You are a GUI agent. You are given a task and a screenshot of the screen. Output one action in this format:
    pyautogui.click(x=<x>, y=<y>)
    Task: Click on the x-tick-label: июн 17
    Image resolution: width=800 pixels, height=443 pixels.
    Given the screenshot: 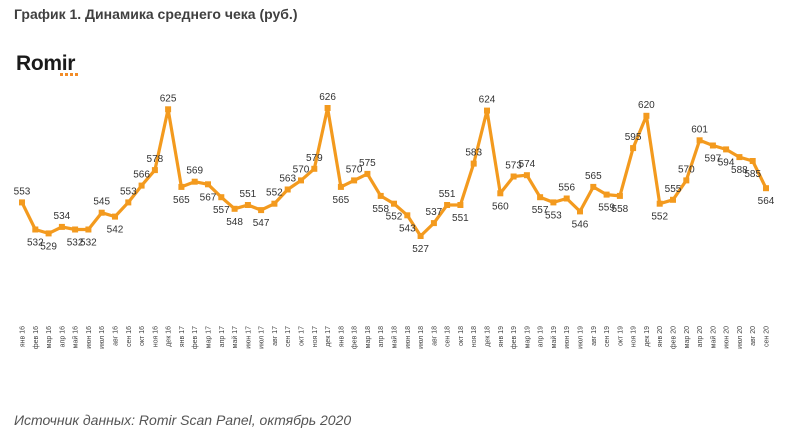 What is the action you would take?
    pyautogui.click(x=248, y=337)
    